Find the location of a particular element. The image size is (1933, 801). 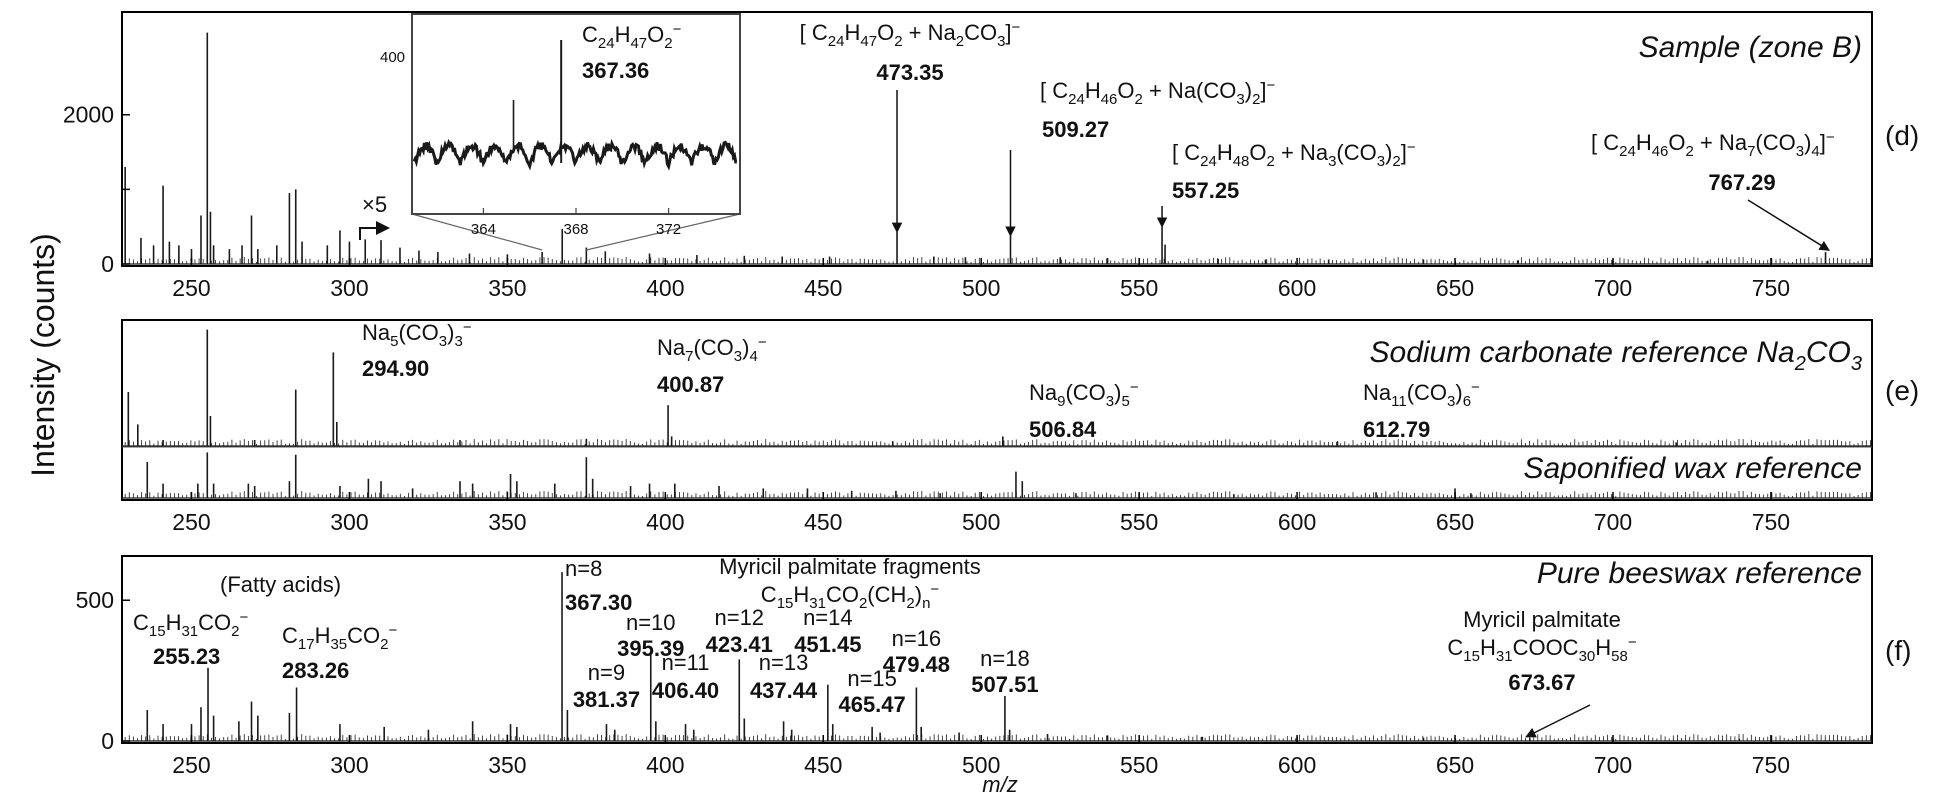

fragment-n-label: n=8 is located at coordinates (583, 568).